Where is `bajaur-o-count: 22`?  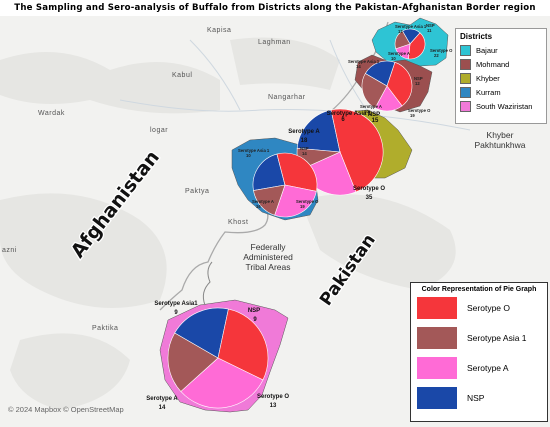 bajaur-o-count: 22 is located at coordinates (436, 55).